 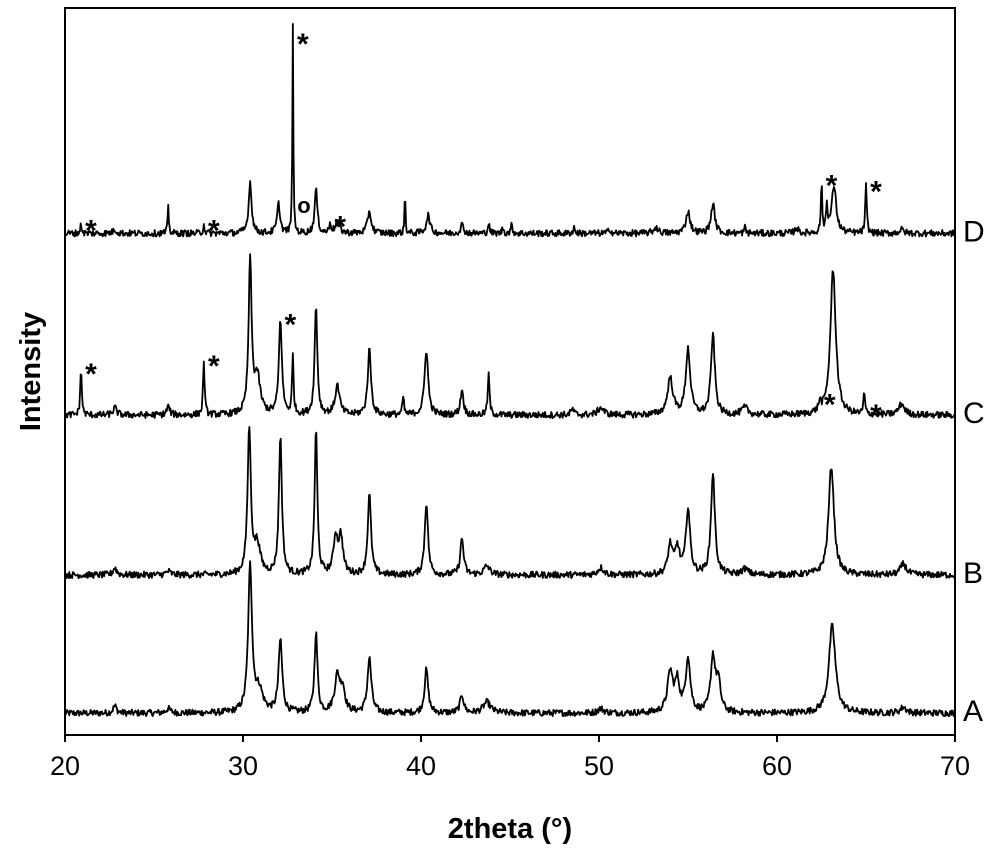 What do you see at coordinates (974, 413) in the screenshot?
I see `series-label-C: C` at bounding box center [974, 413].